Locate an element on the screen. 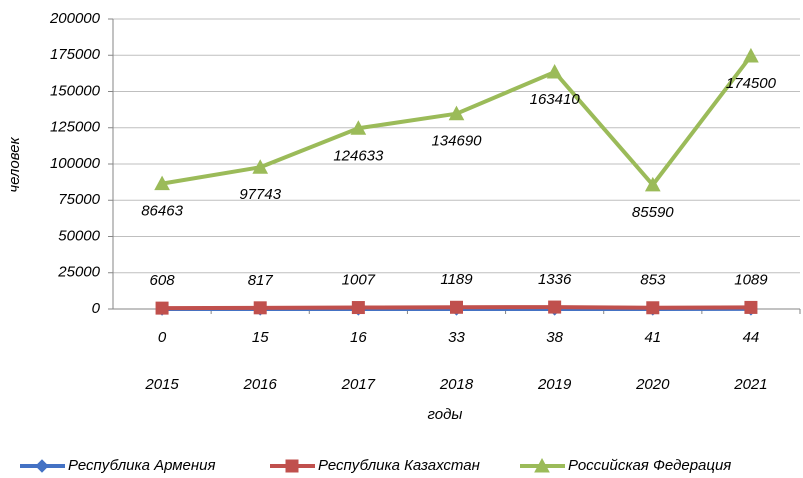  y-tick-label: 175000 is located at coordinates (75, 54).